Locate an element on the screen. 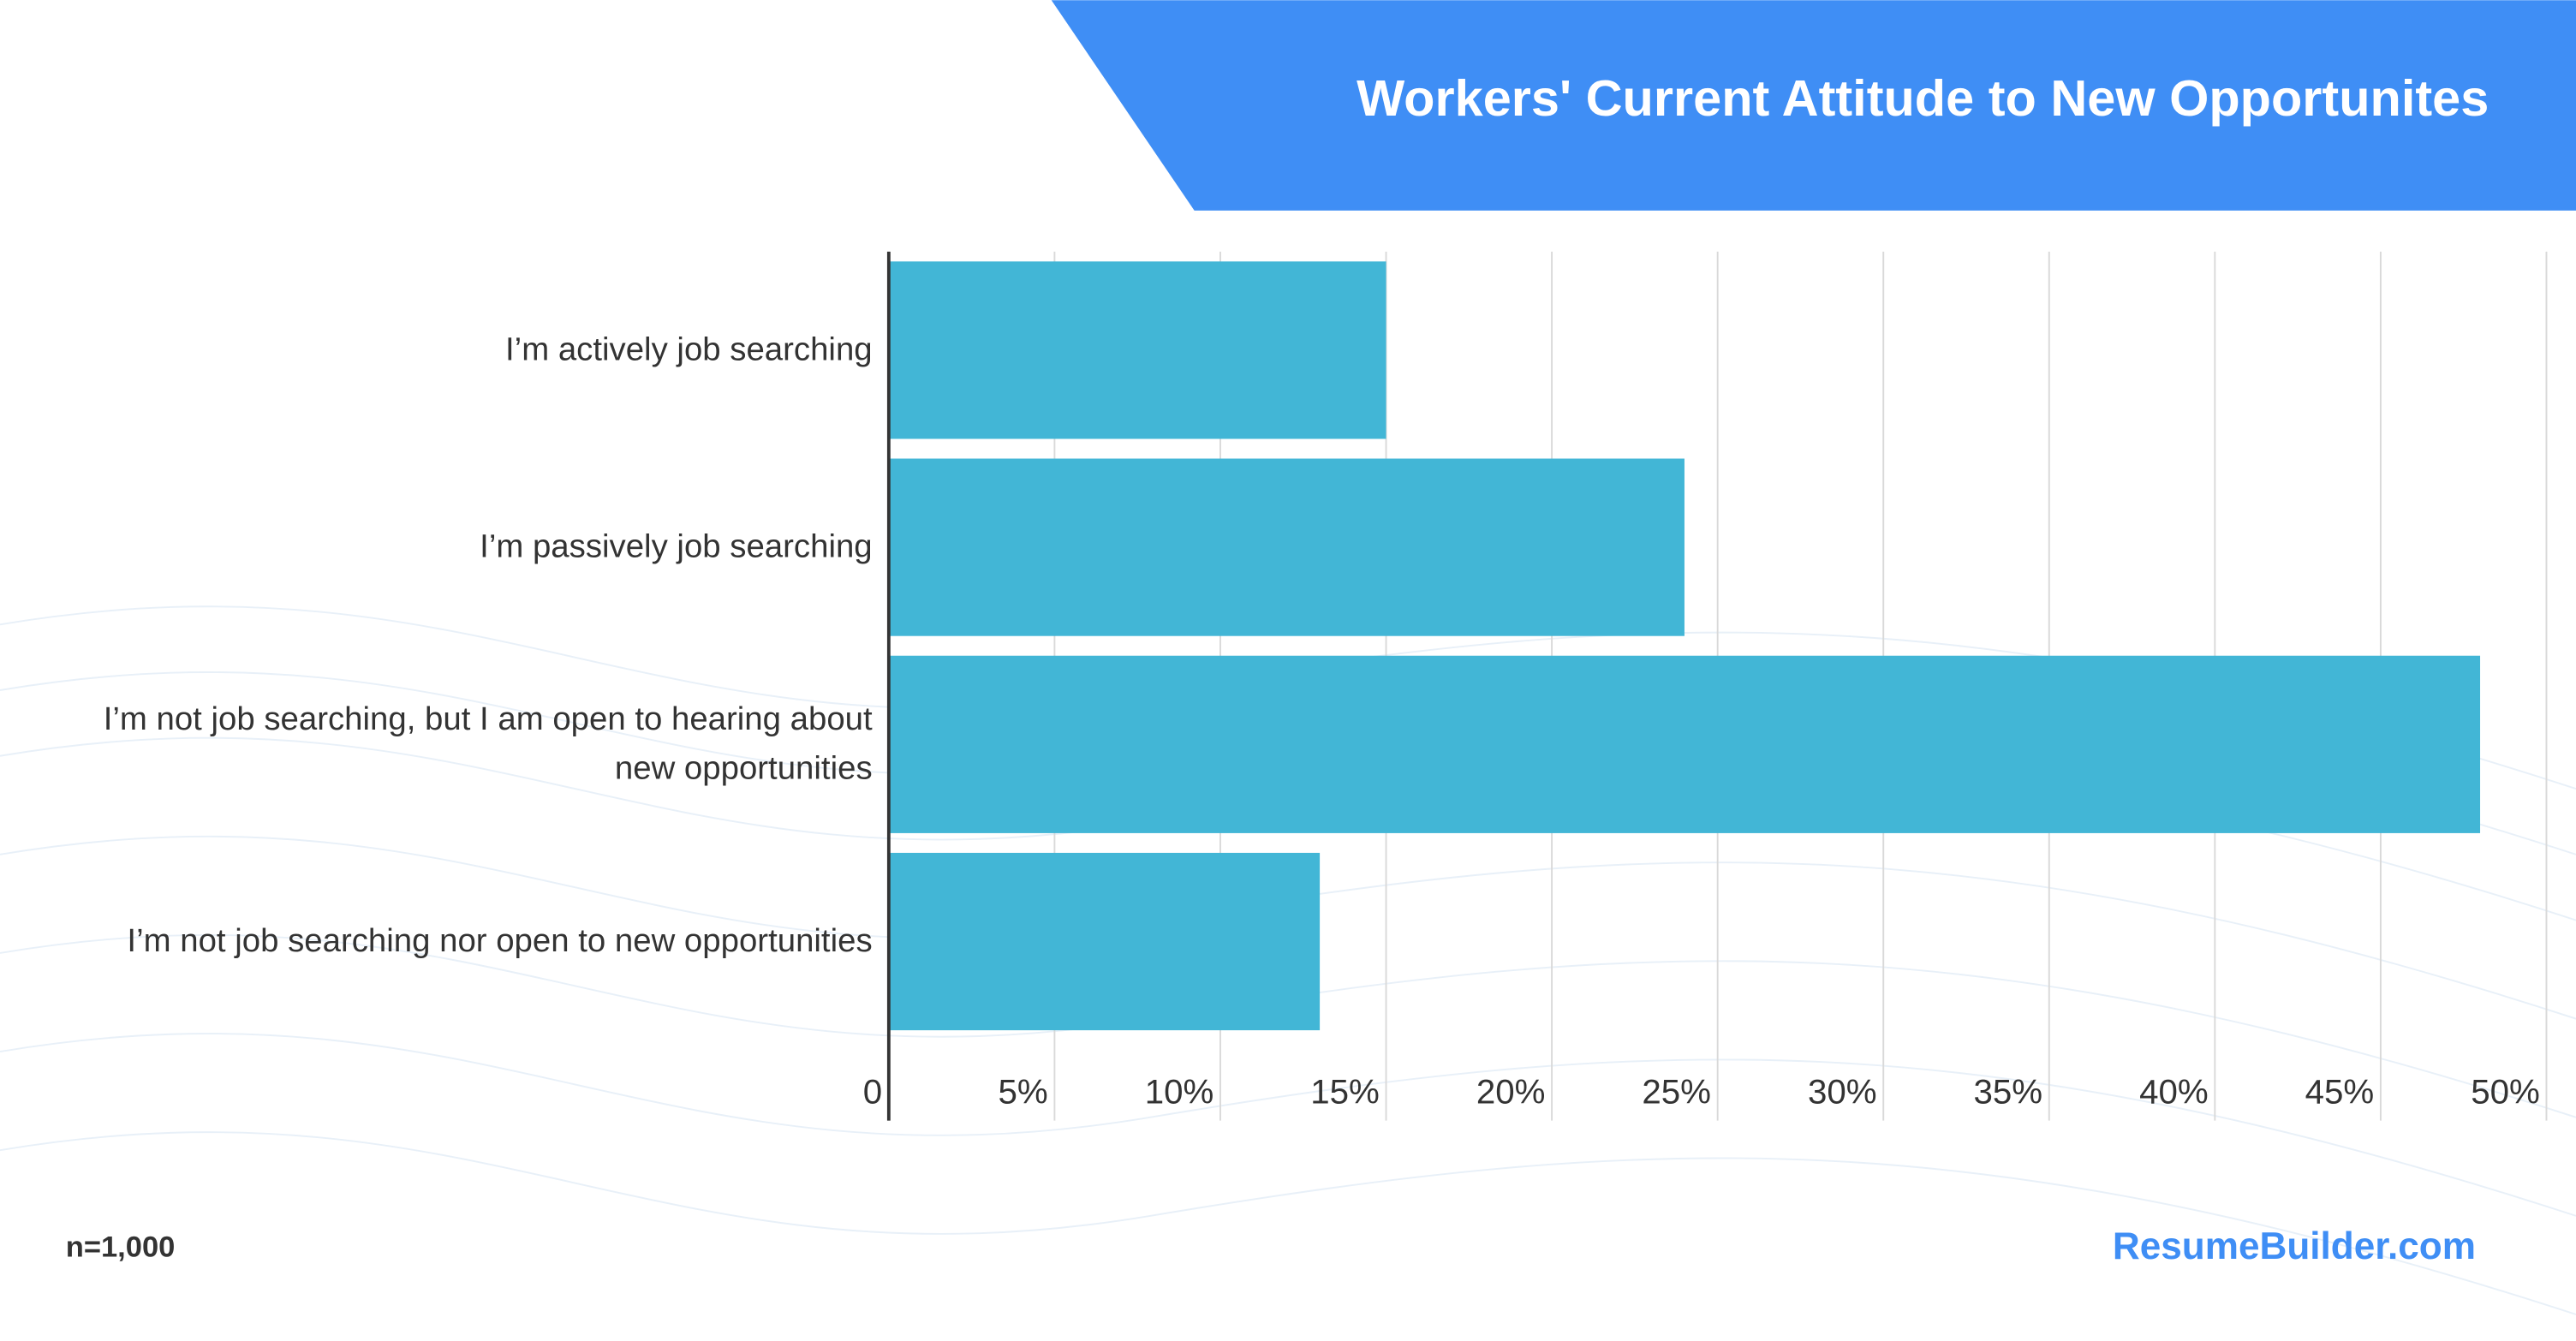 Image resolution: width=2576 pixels, height=1341 pixels. x-tick-label: 40% is located at coordinates (2174, 1092).